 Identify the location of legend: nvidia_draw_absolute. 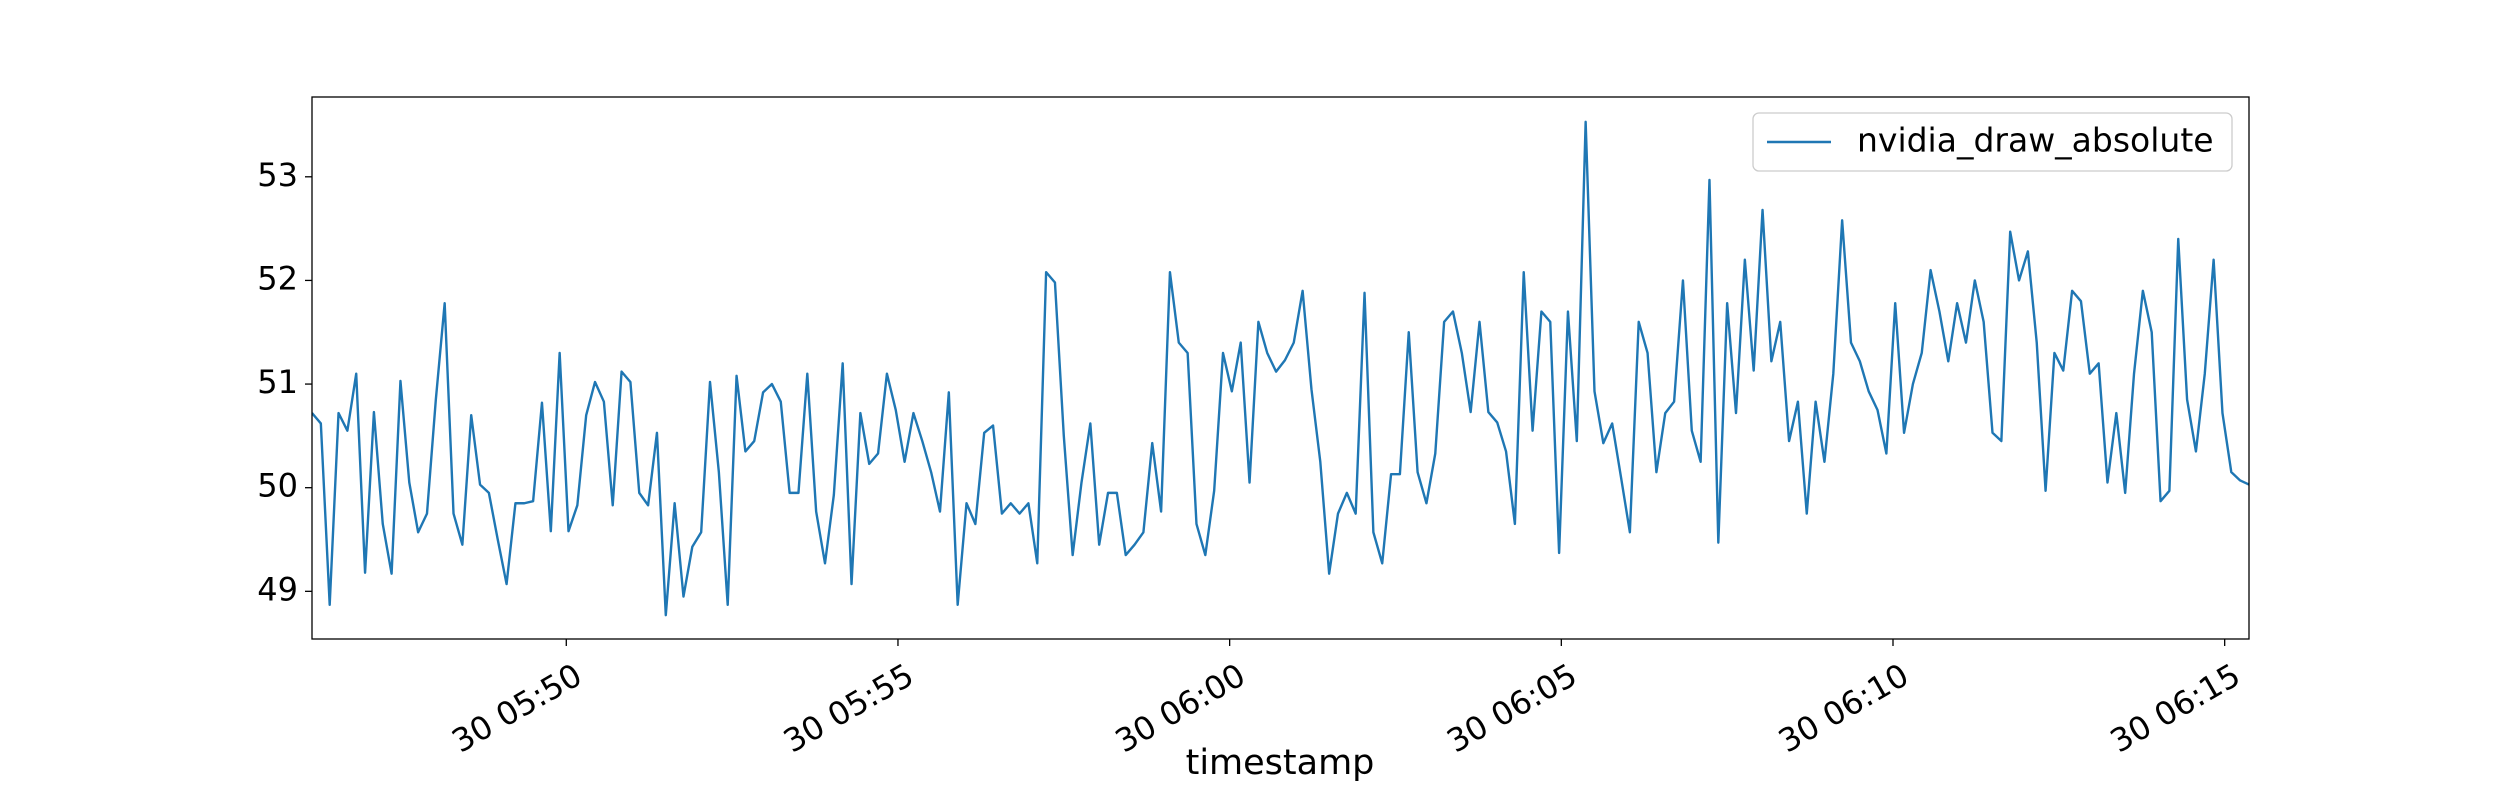
(1992, 142).